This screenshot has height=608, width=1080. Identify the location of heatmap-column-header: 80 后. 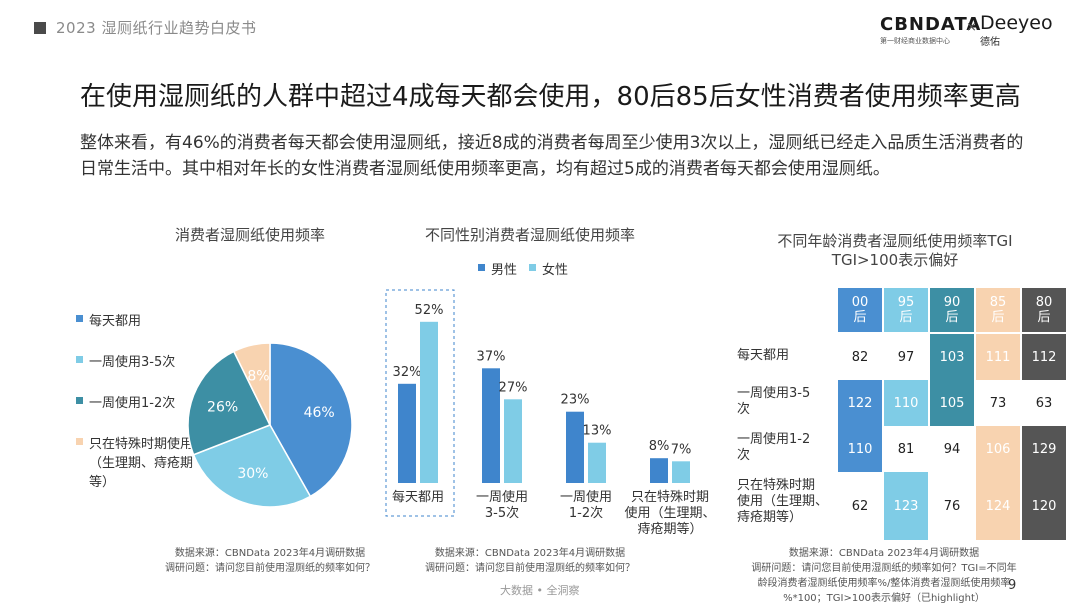
(1044, 310).